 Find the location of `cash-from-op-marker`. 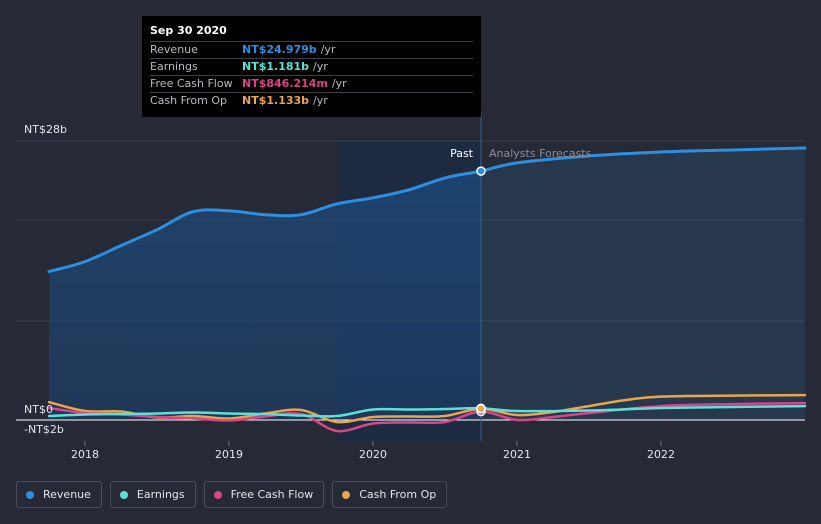

cash-from-op-marker is located at coordinates (481, 408).